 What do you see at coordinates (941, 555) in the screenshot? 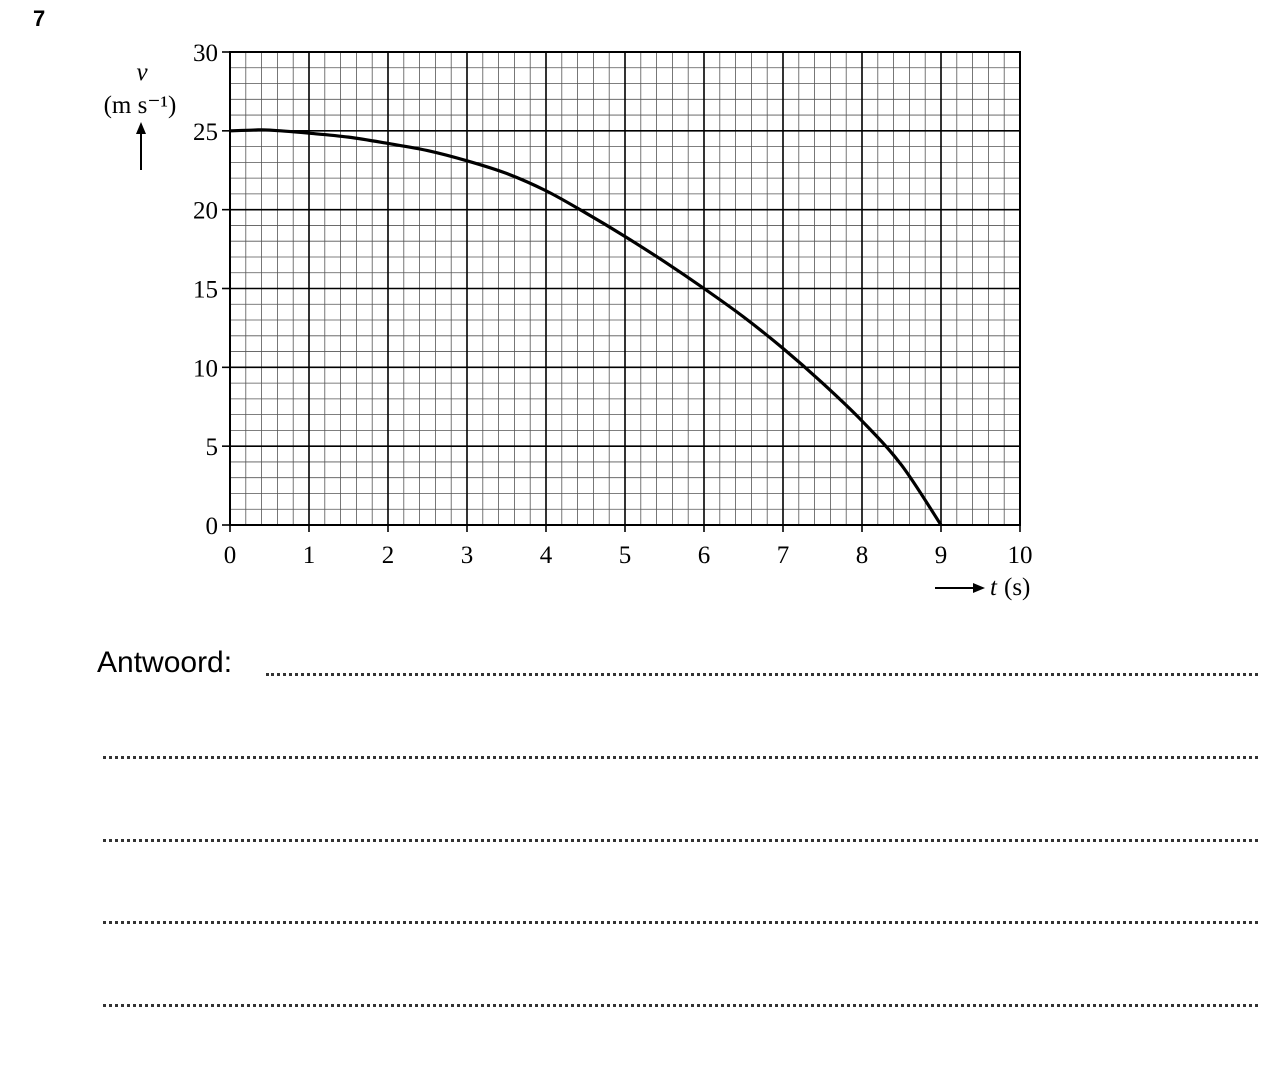
I see `x-tick-label: 9` at bounding box center [941, 555].